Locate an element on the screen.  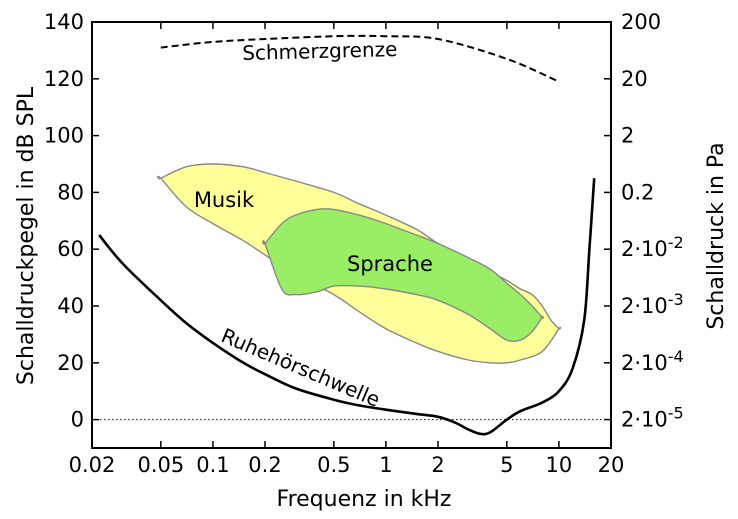
y-ticks-layer: 0 20 40 60 80 100 120 140 is located at coordinates (71, 221).